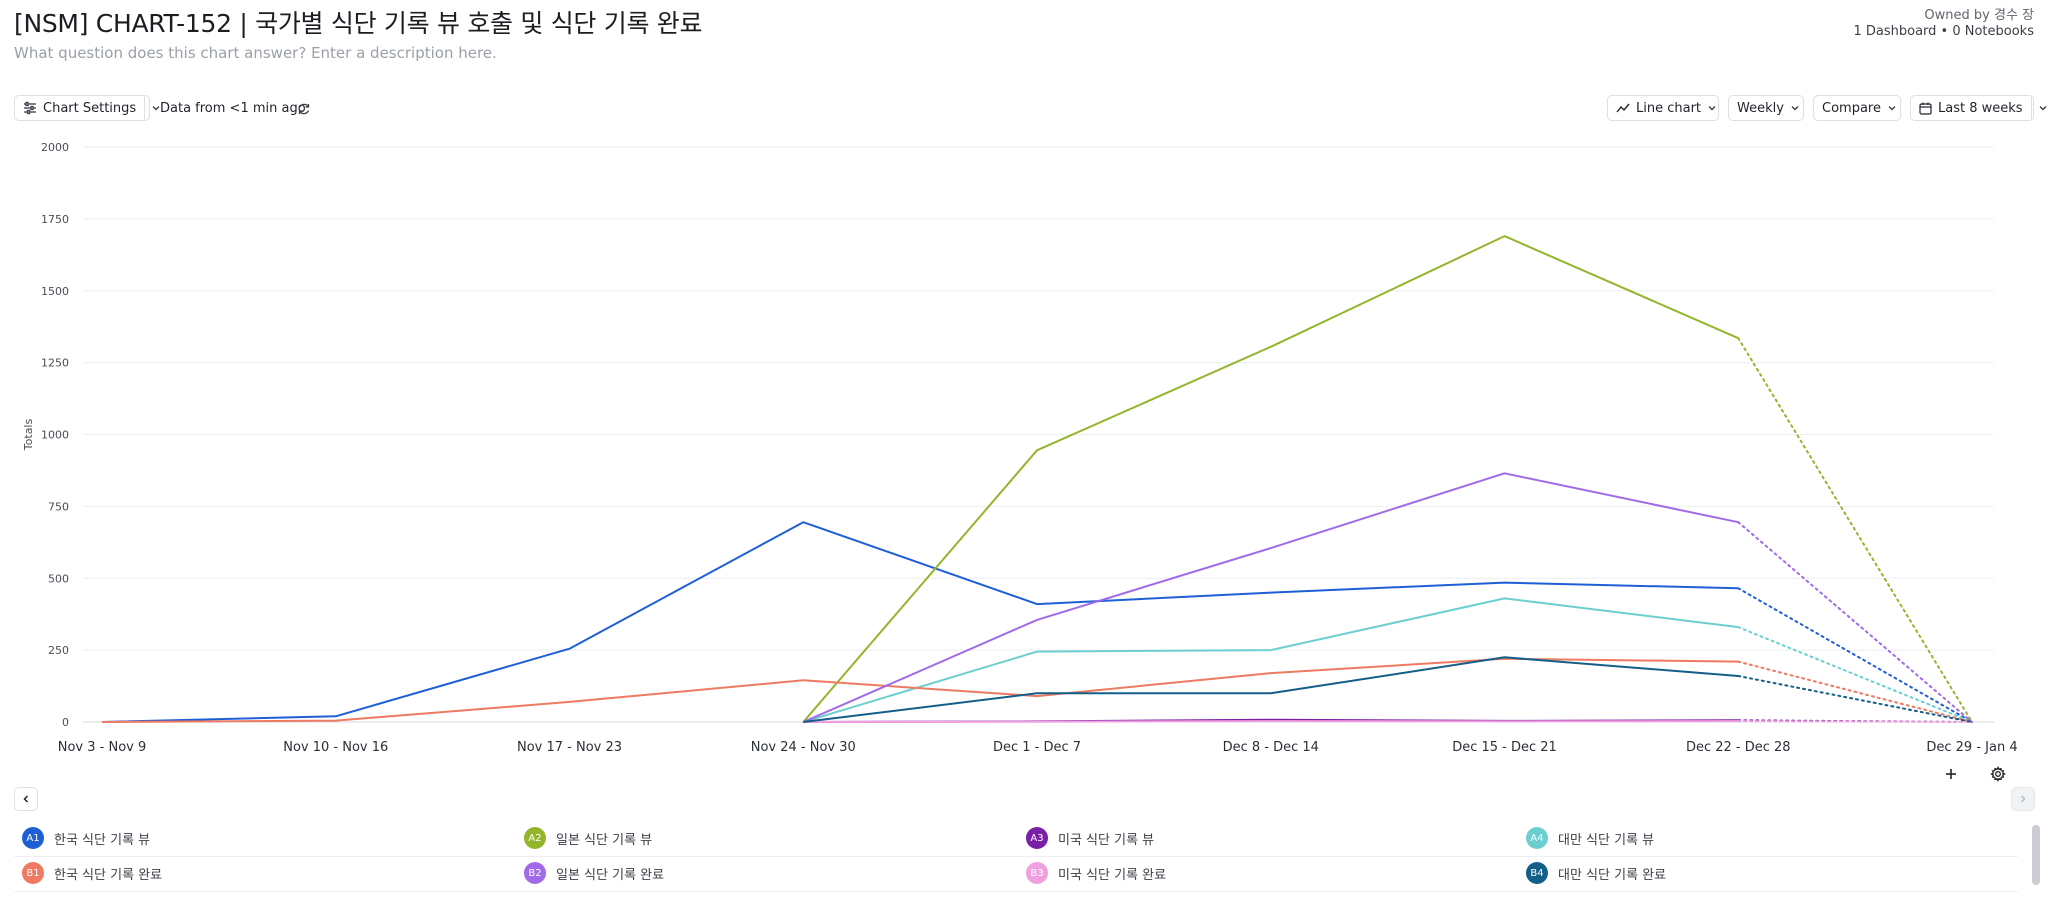  What do you see at coordinates (90, 108) in the screenshot?
I see `chart-settings-label: Chart Settings` at bounding box center [90, 108].